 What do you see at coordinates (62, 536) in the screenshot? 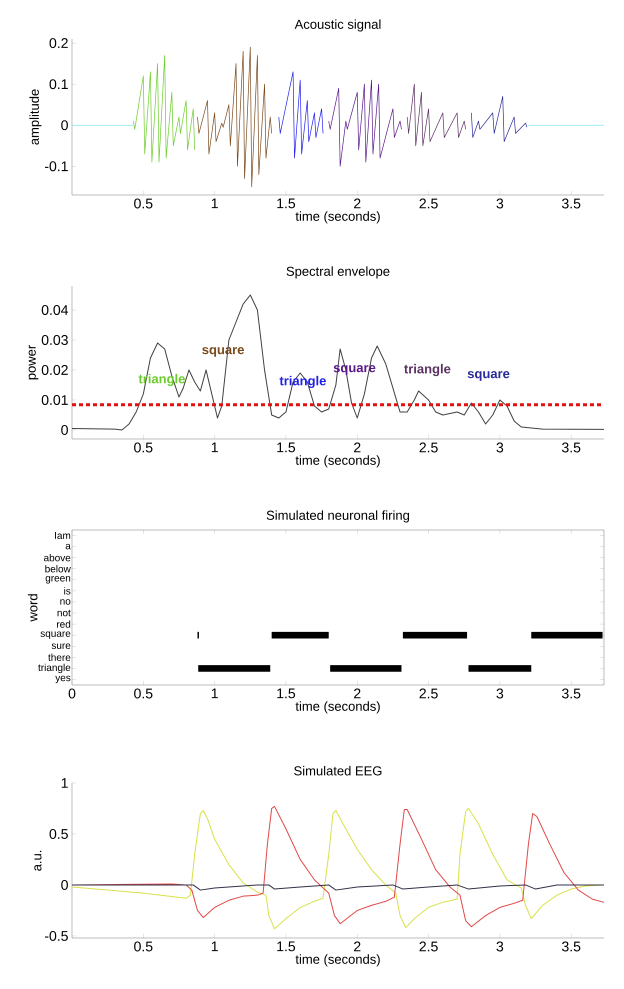
I see `y-tick-label: Iam` at bounding box center [62, 536].